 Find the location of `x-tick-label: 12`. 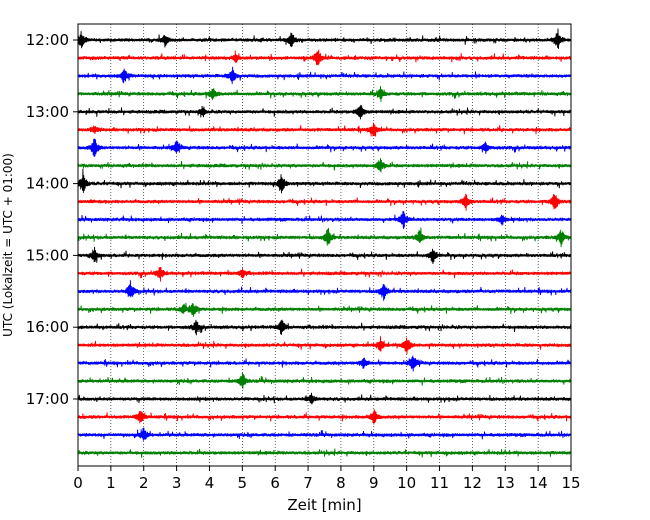

x-tick-label: 12 is located at coordinates (472, 483).